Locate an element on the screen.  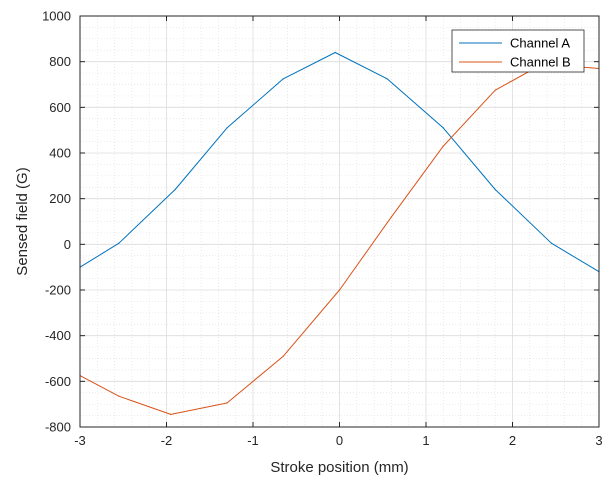
y-tick-label: -200 is located at coordinates (58, 290).